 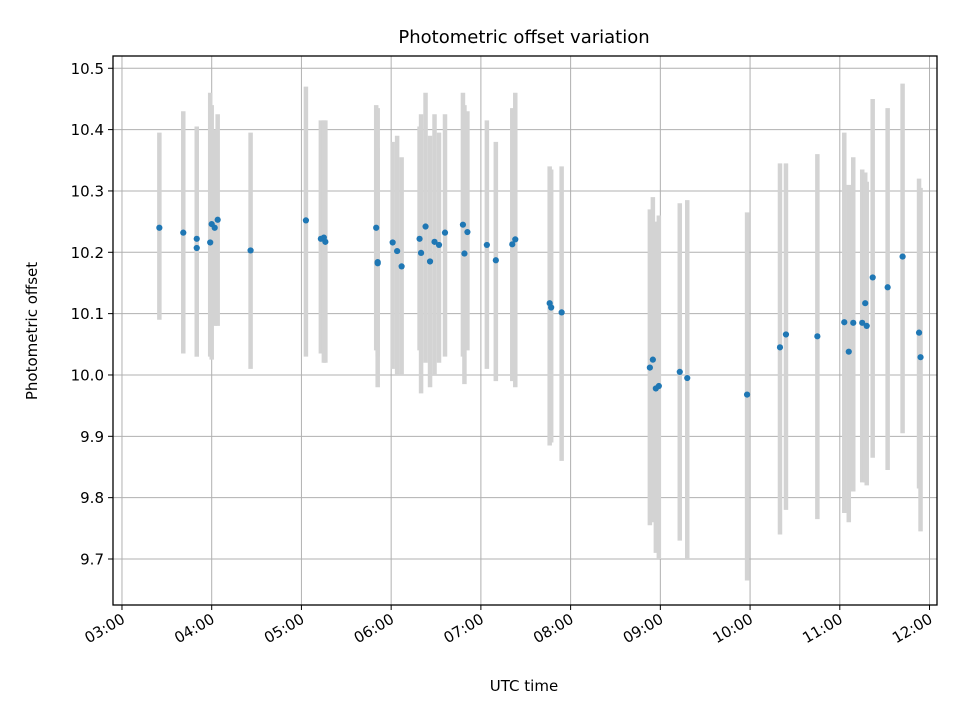 What do you see at coordinates (105, 628) in the screenshot?
I see `x-tick-label: 03:00` at bounding box center [105, 628].